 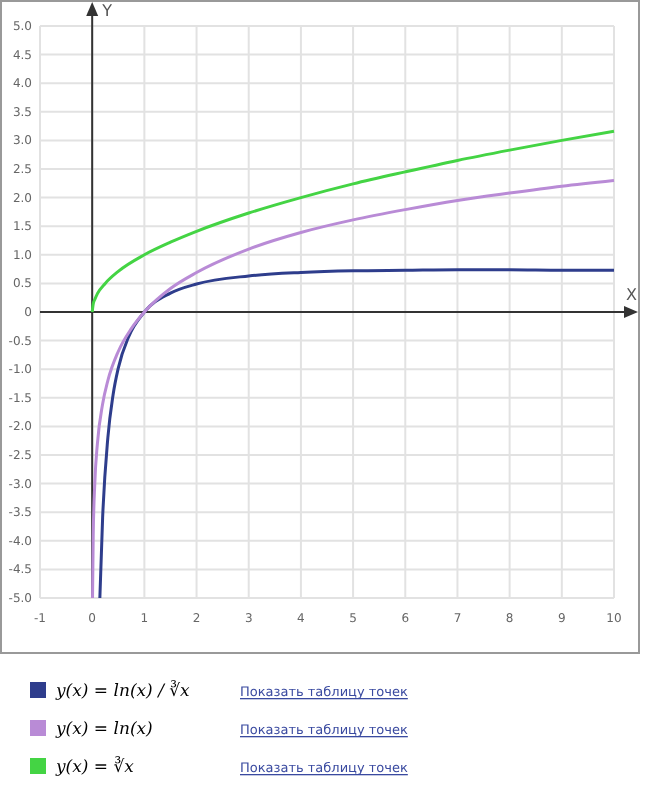 I want to click on y-axis-title: Y, so click(x=106, y=11).